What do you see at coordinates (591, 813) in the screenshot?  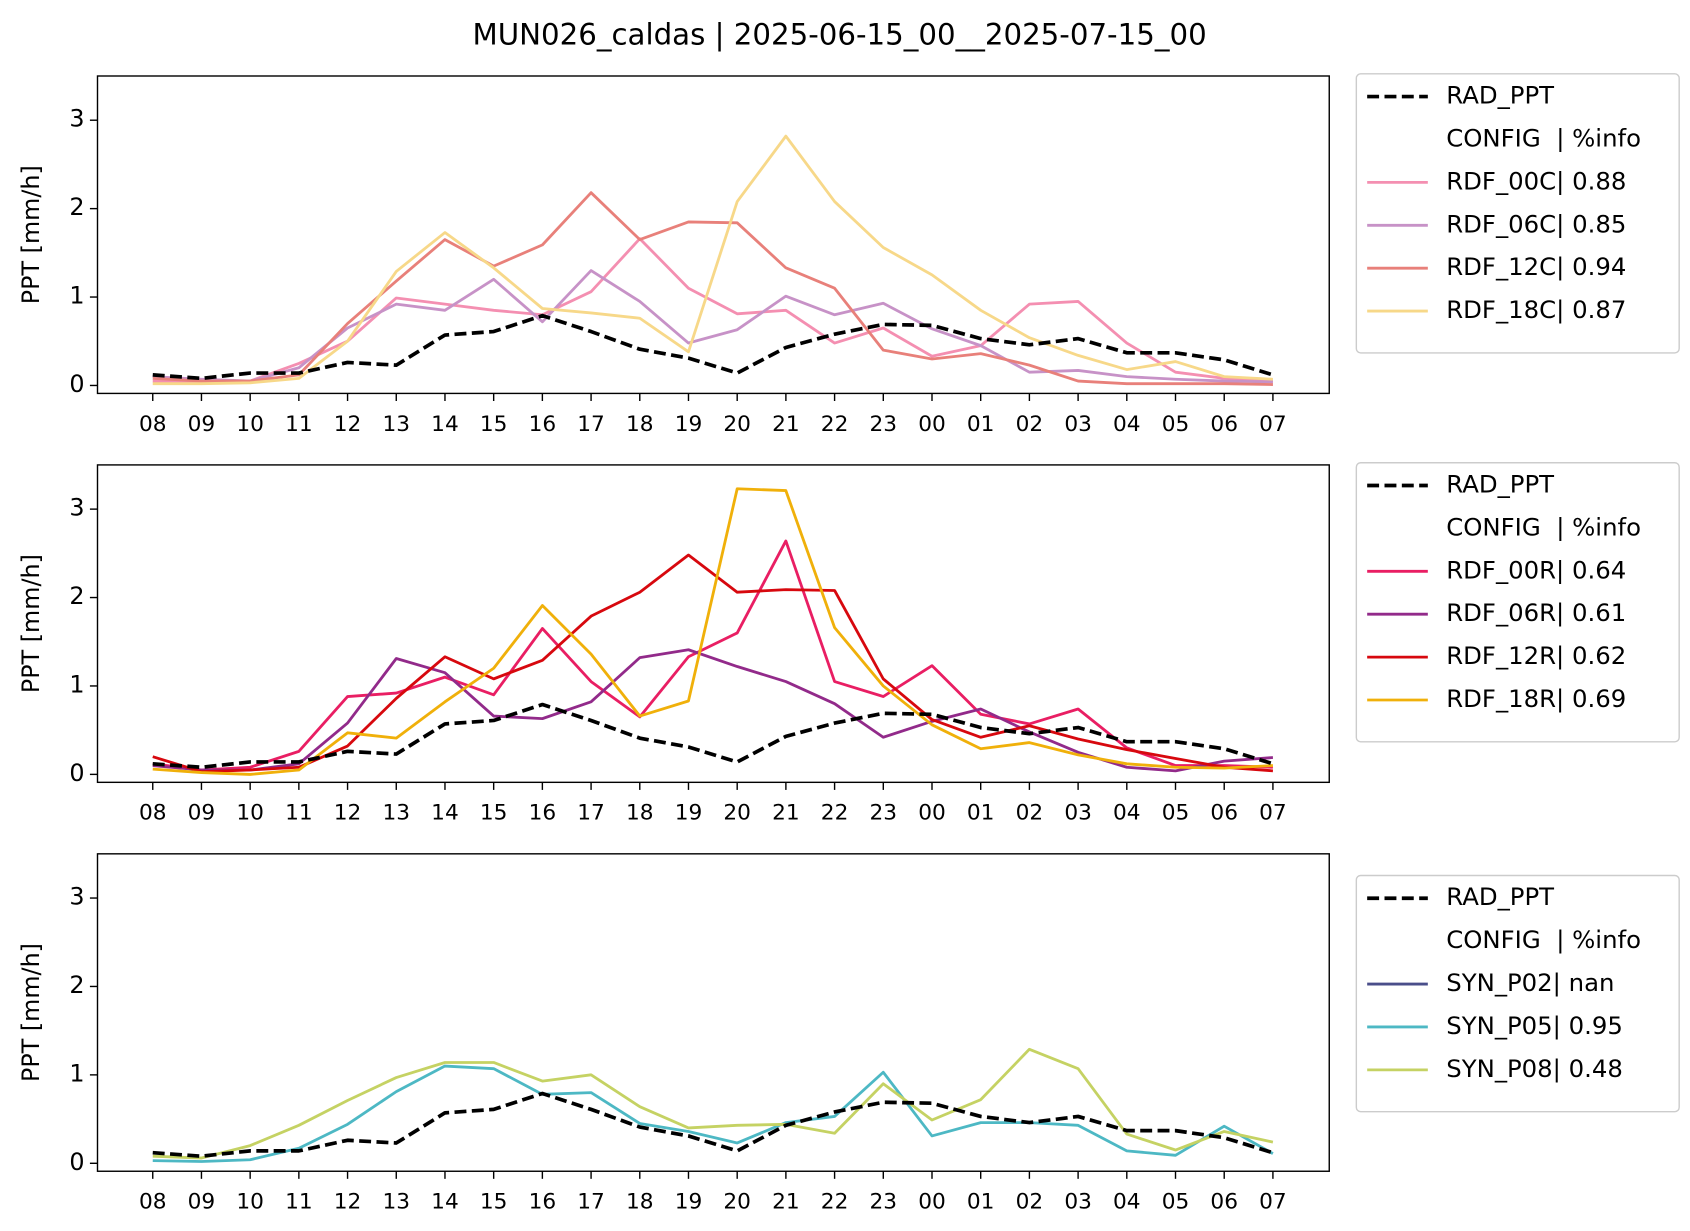 I see `x-tick-label: 17` at bounding box center [591, 813].